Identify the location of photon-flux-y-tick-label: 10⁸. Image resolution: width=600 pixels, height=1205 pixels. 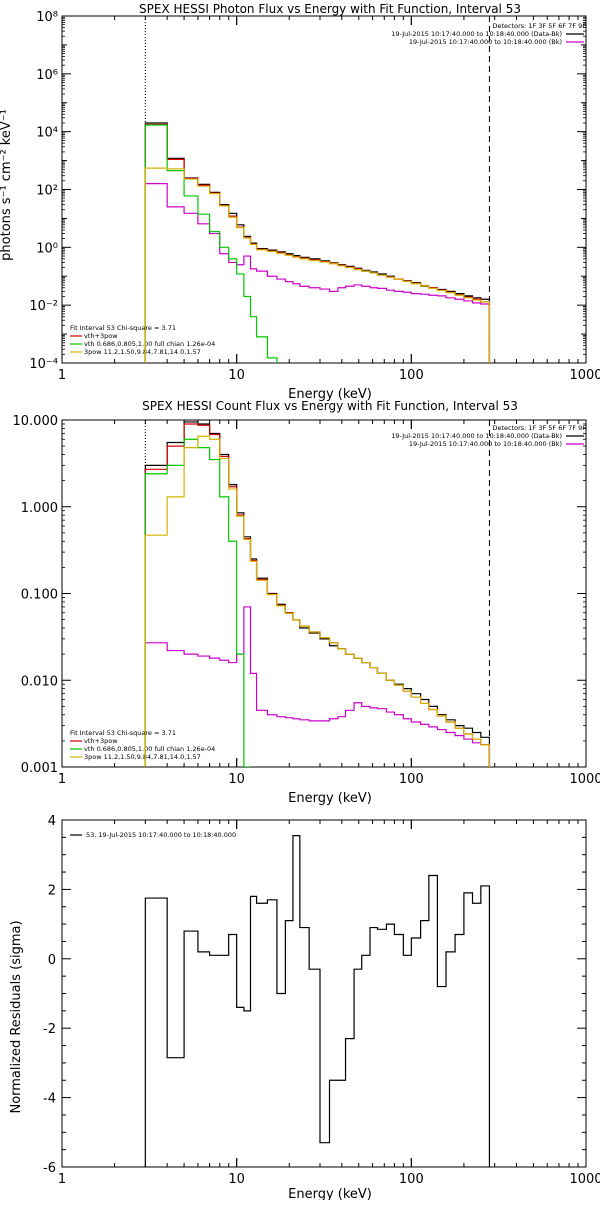
(47, 17).